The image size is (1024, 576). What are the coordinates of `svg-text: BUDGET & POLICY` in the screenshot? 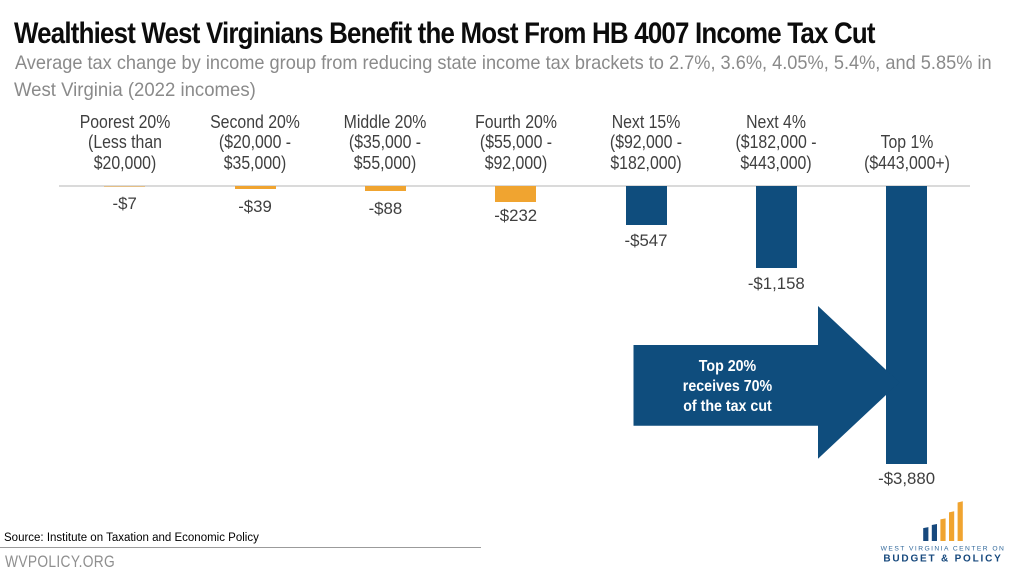 It's located at (942, 559).